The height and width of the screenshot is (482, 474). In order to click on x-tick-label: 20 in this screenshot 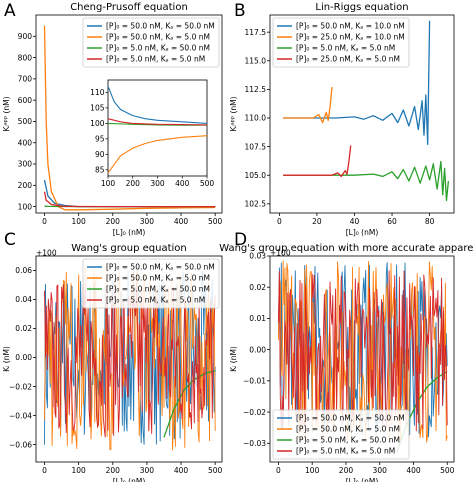, I will do `click(317, 221)`.